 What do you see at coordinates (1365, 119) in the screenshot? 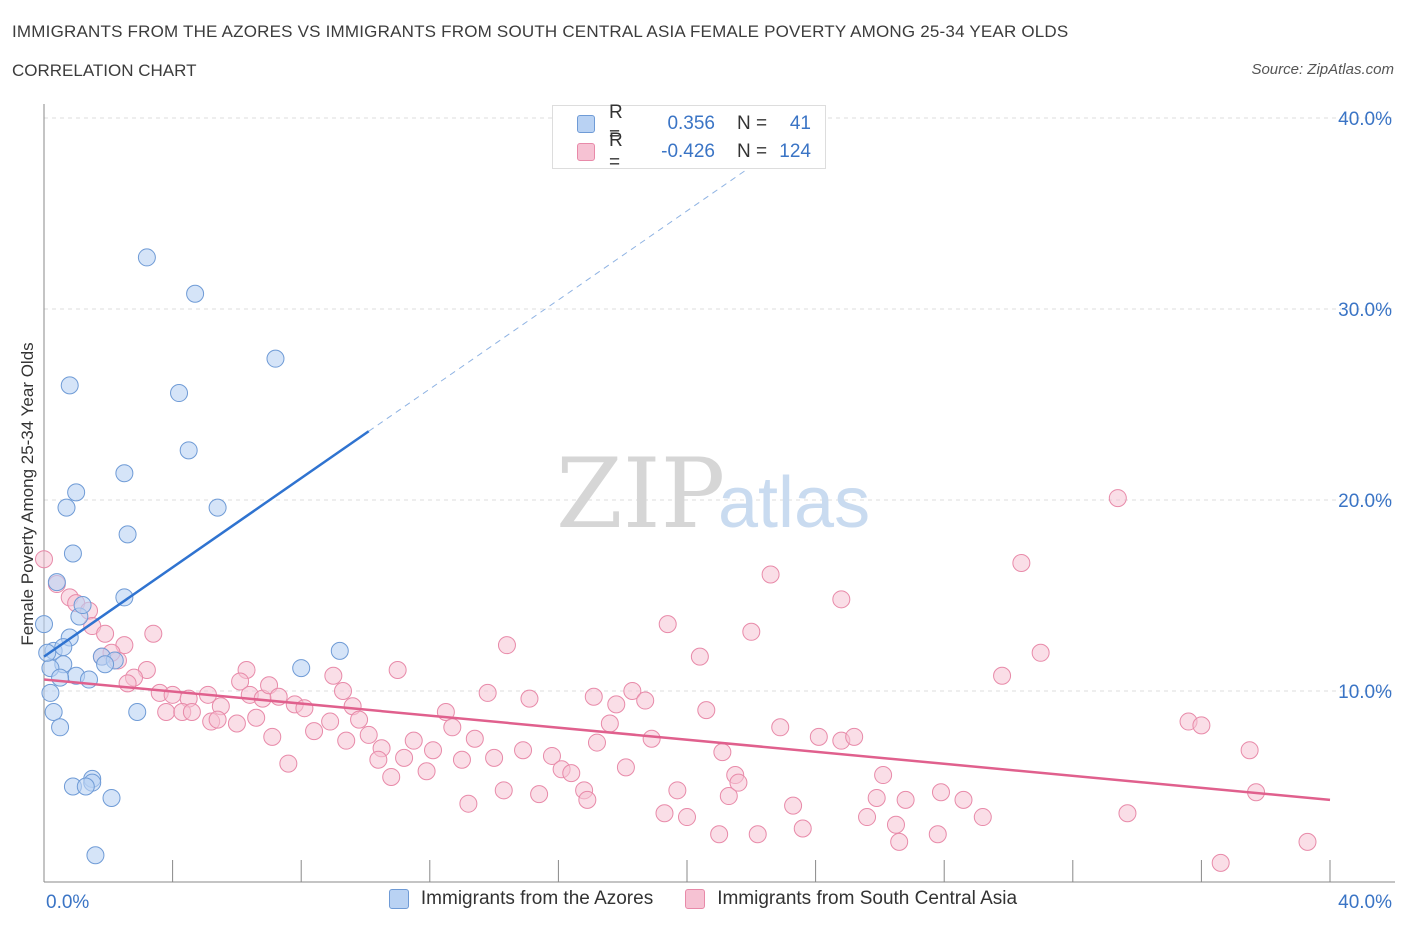
I see `y-tick-label: 40.0%` at bounding box center [1365, 119].